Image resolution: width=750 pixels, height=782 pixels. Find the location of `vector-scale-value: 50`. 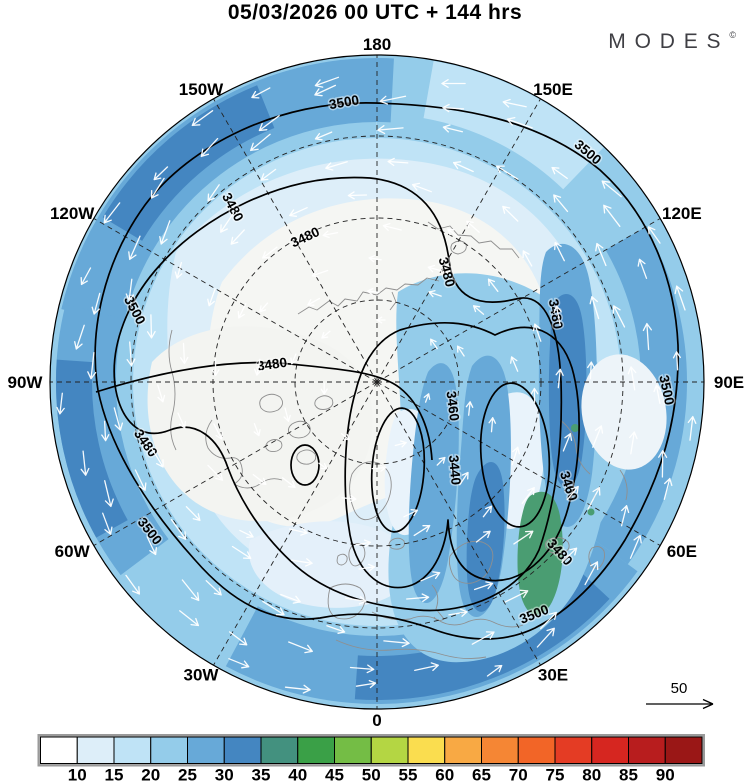

vector-scale-value: 50 is located at coordinates (679, 688).